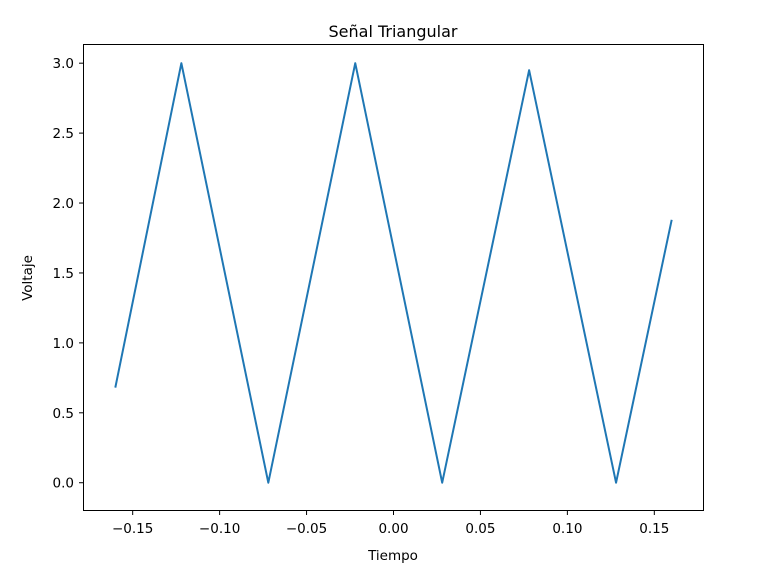 The width and height of the screenshot is (757, 582). What do you see at coordinates (63, 484) in the screenshot?
I see `y-tick-label: 0.0` at bounding box center [63, 484].